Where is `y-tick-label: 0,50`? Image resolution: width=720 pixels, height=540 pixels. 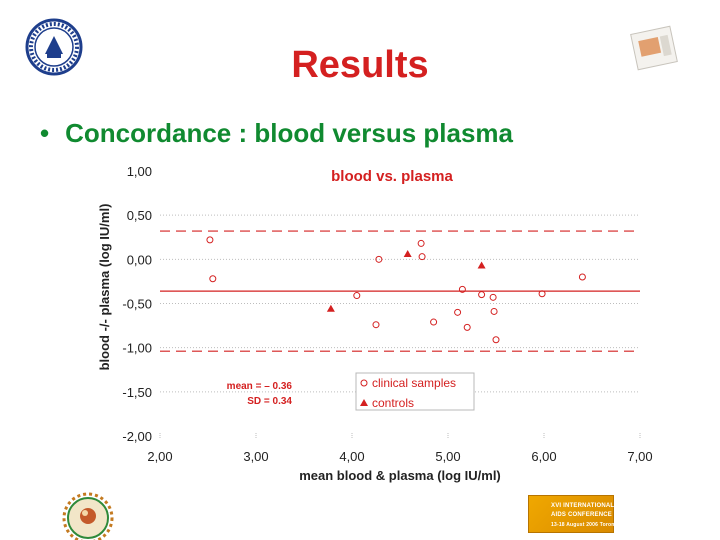 y-tick-label: 0,50 is located at coordinates (139, 215).